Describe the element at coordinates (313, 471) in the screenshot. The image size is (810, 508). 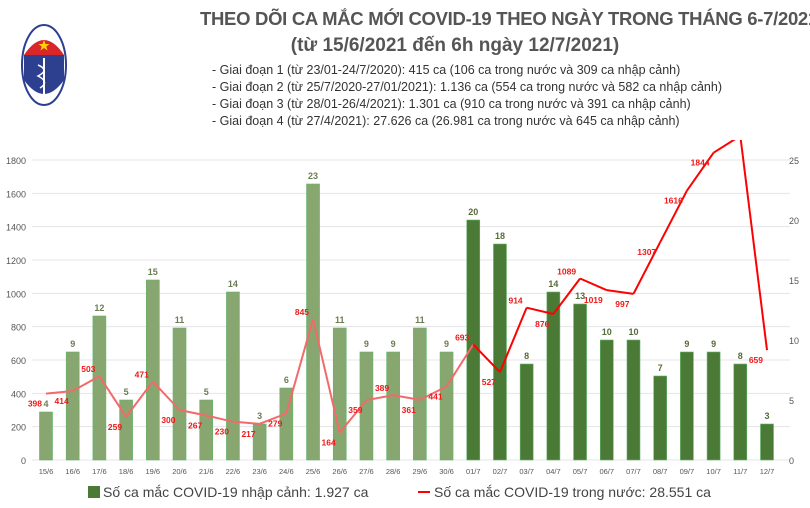
I see `x-axis-tick: 25/6` at that location.